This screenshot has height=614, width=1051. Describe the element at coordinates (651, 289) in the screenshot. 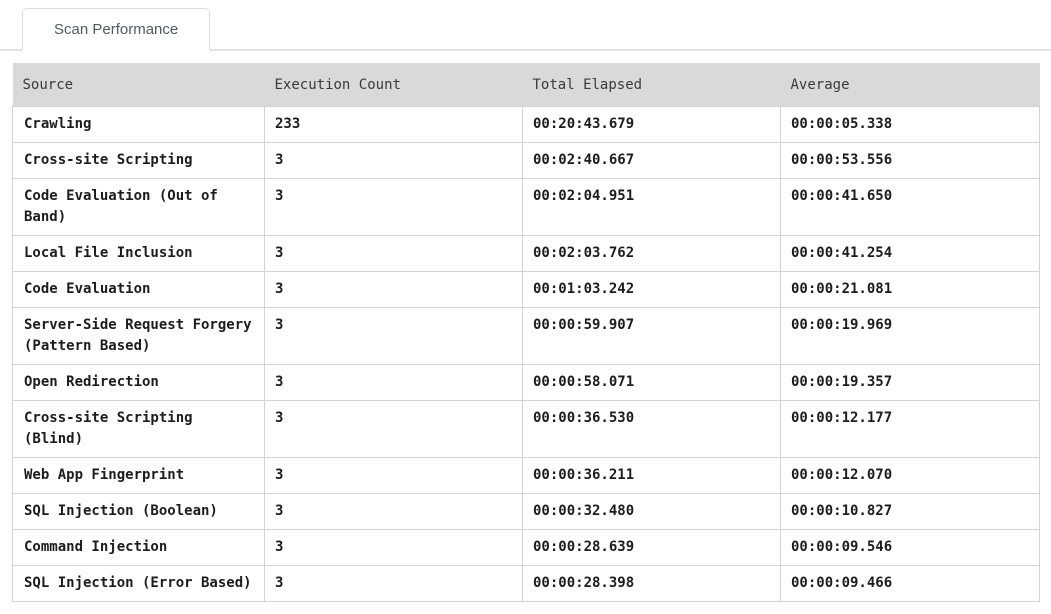

I see `cell-total-elapsed: 00:01:03.242` at that location.